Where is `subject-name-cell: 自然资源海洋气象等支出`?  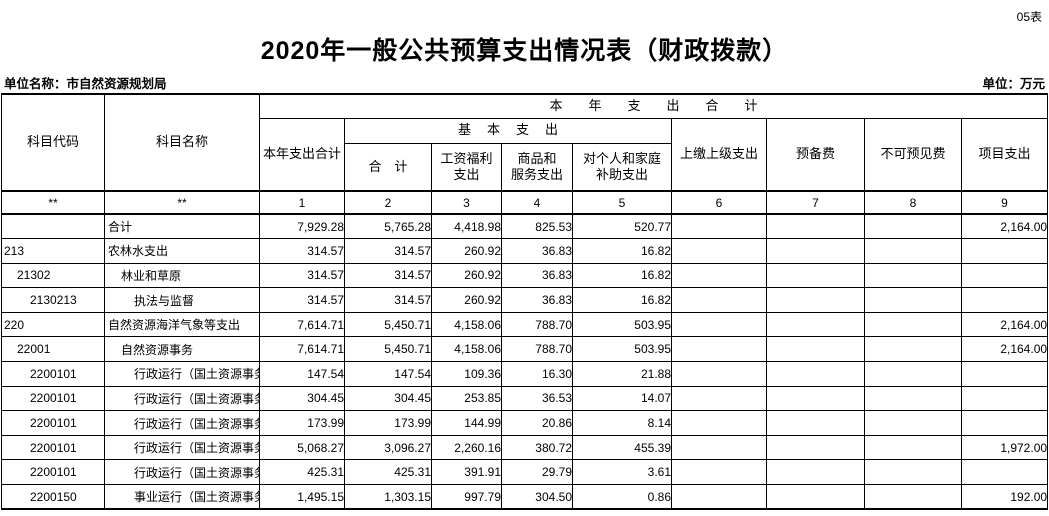 subject-name-cell: 自然资源海洋气象等支出 is located at coordinates (182, 324).